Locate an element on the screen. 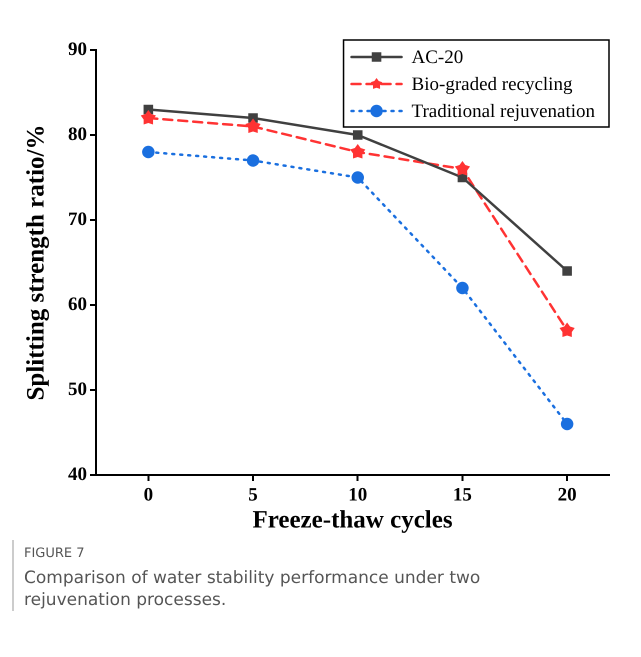 The width and height of the screenshot is (641, 657). x-tick-label: 0 is located at coordinates (149, 495).